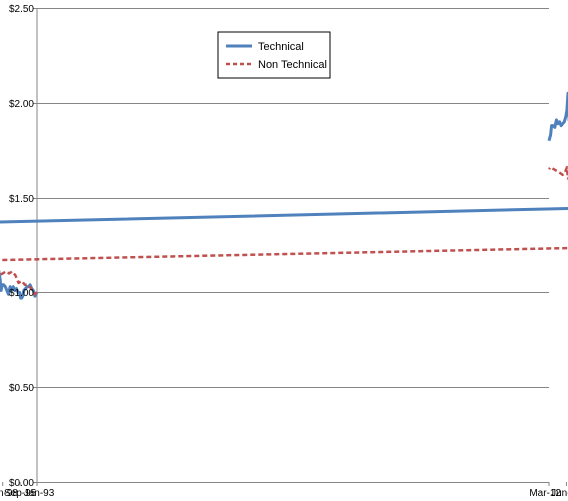 The height and width of the screenshot is (501, 568). I want to click on y-tick-label-2: $1.00, so click(21, 293).